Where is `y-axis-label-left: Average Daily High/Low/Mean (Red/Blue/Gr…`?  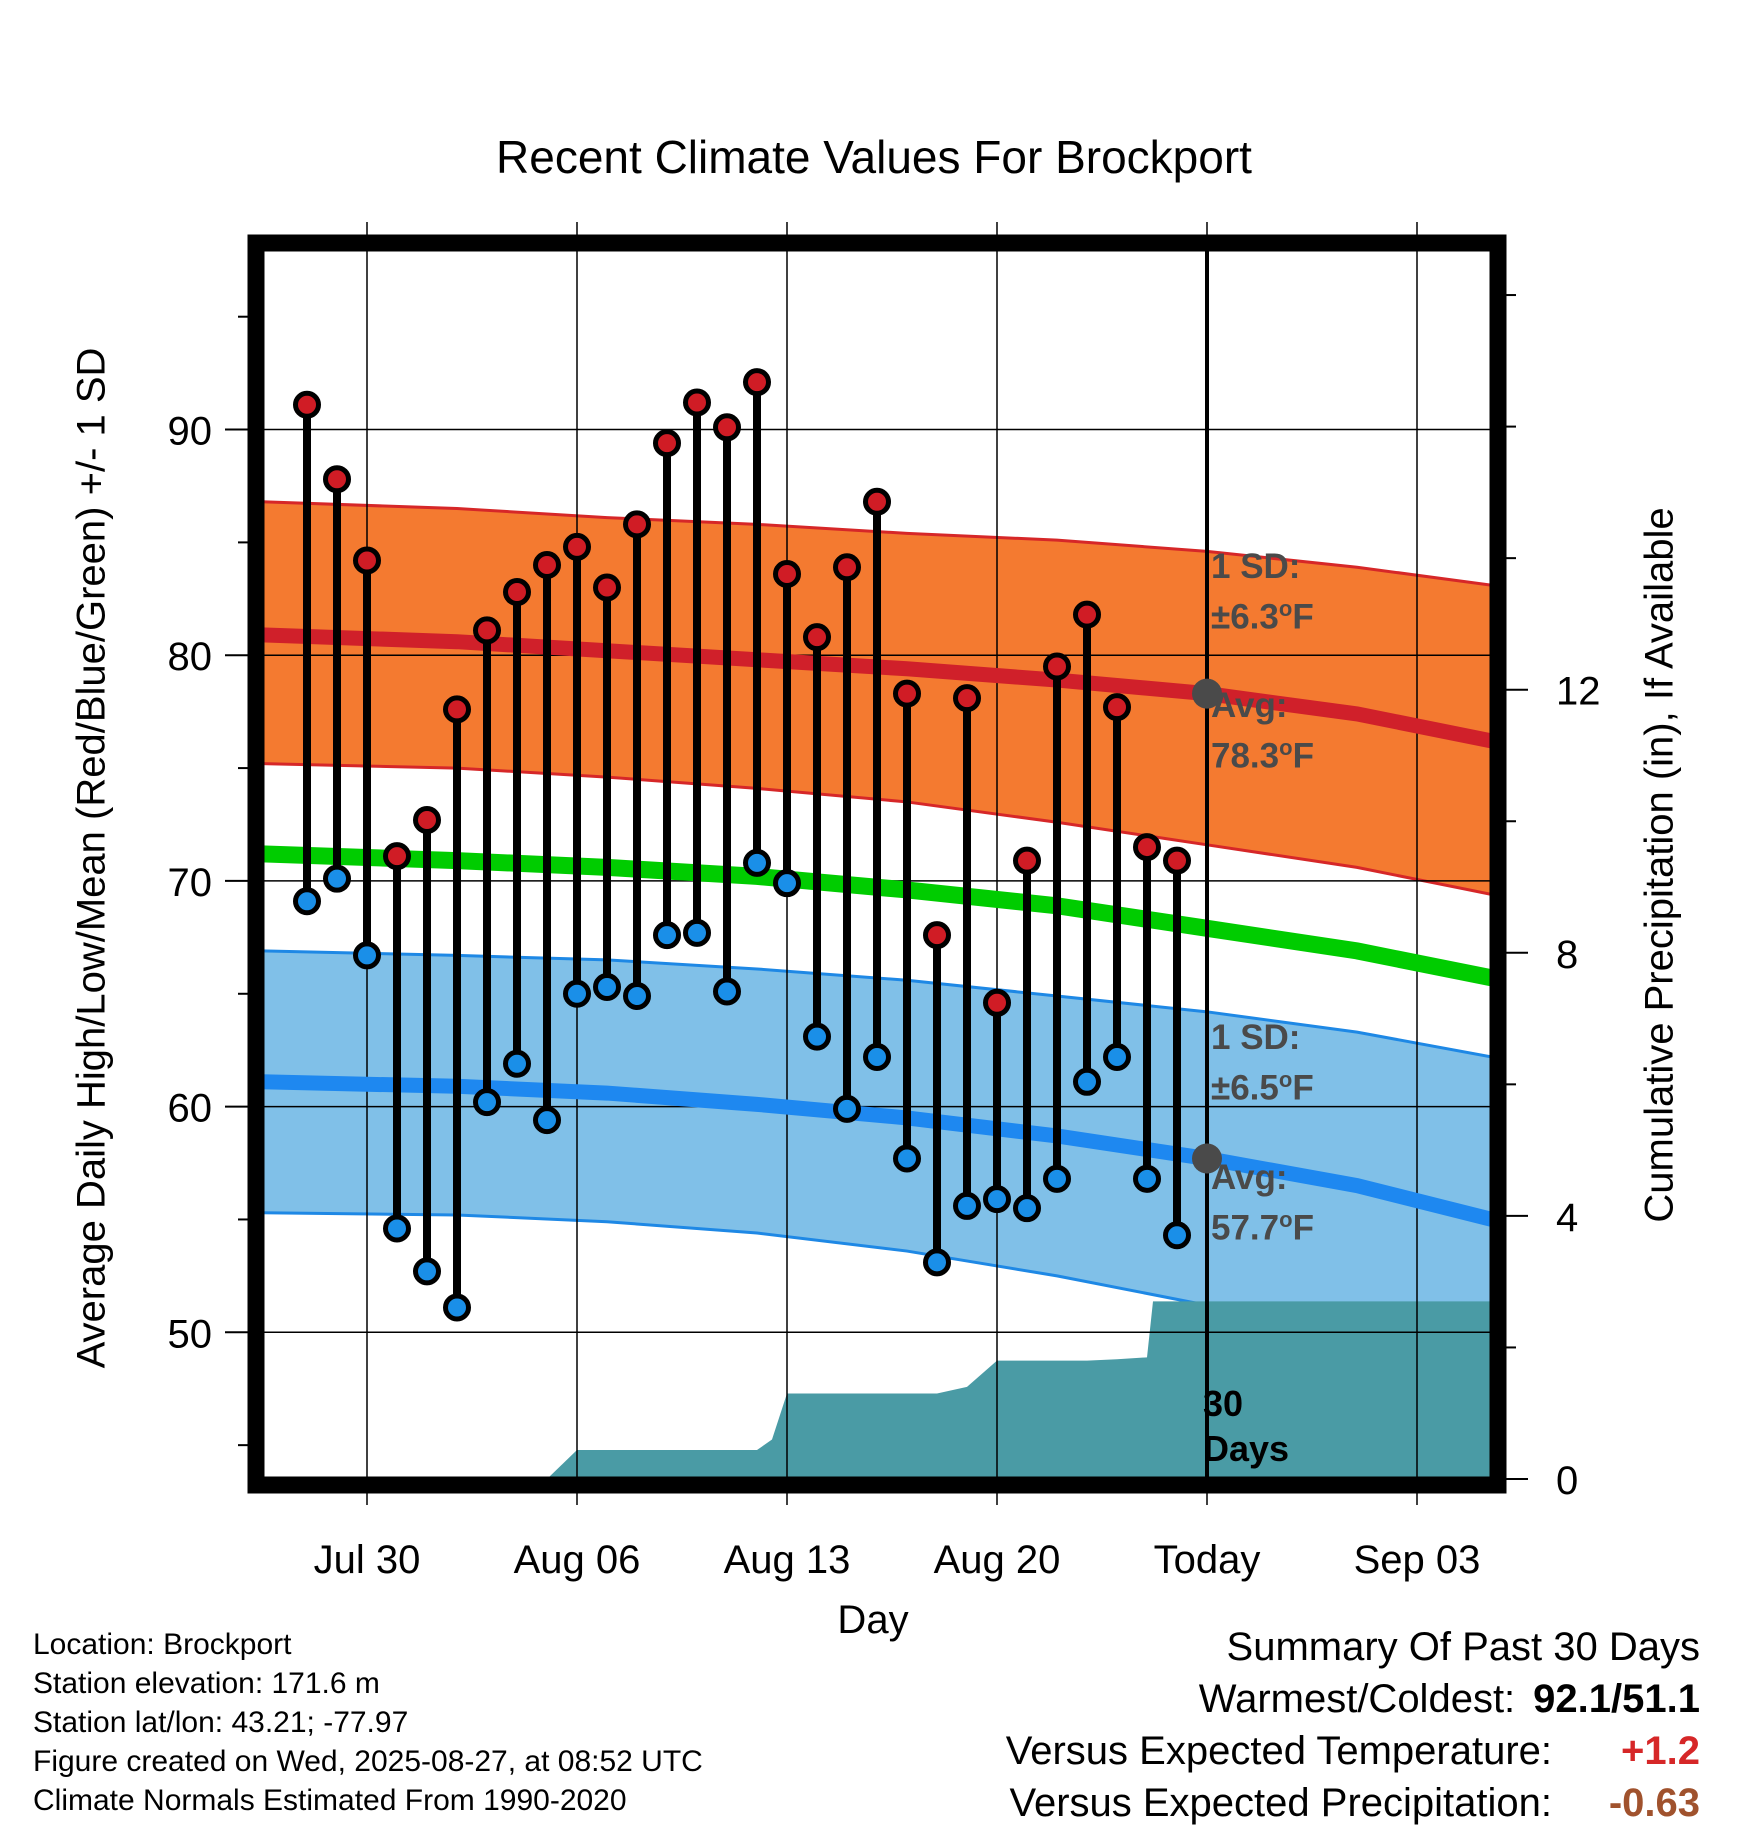 y-axis-label-left: Average Daily High/Low/Mean (Red/Blue/Gr… is located at coordinates (91, 858).